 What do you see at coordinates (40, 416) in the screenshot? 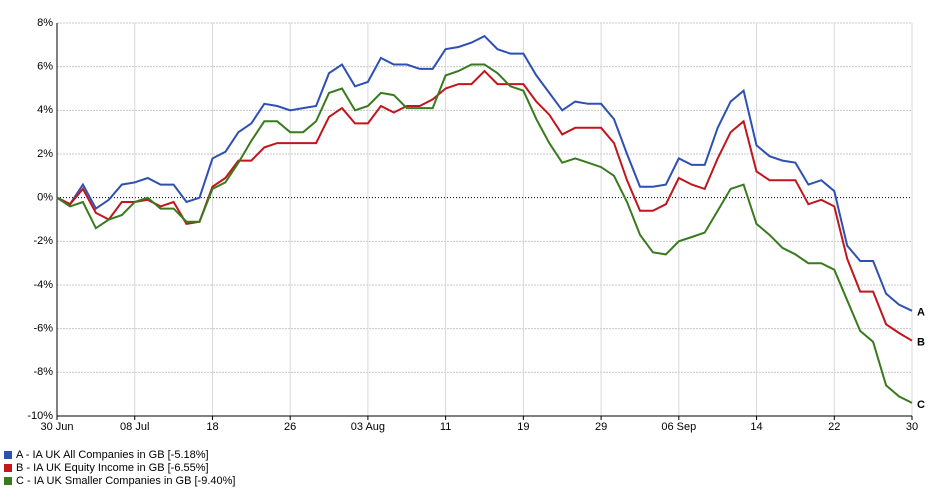
I see `y-tick-label: -10%` at bounding box center [40, 416].